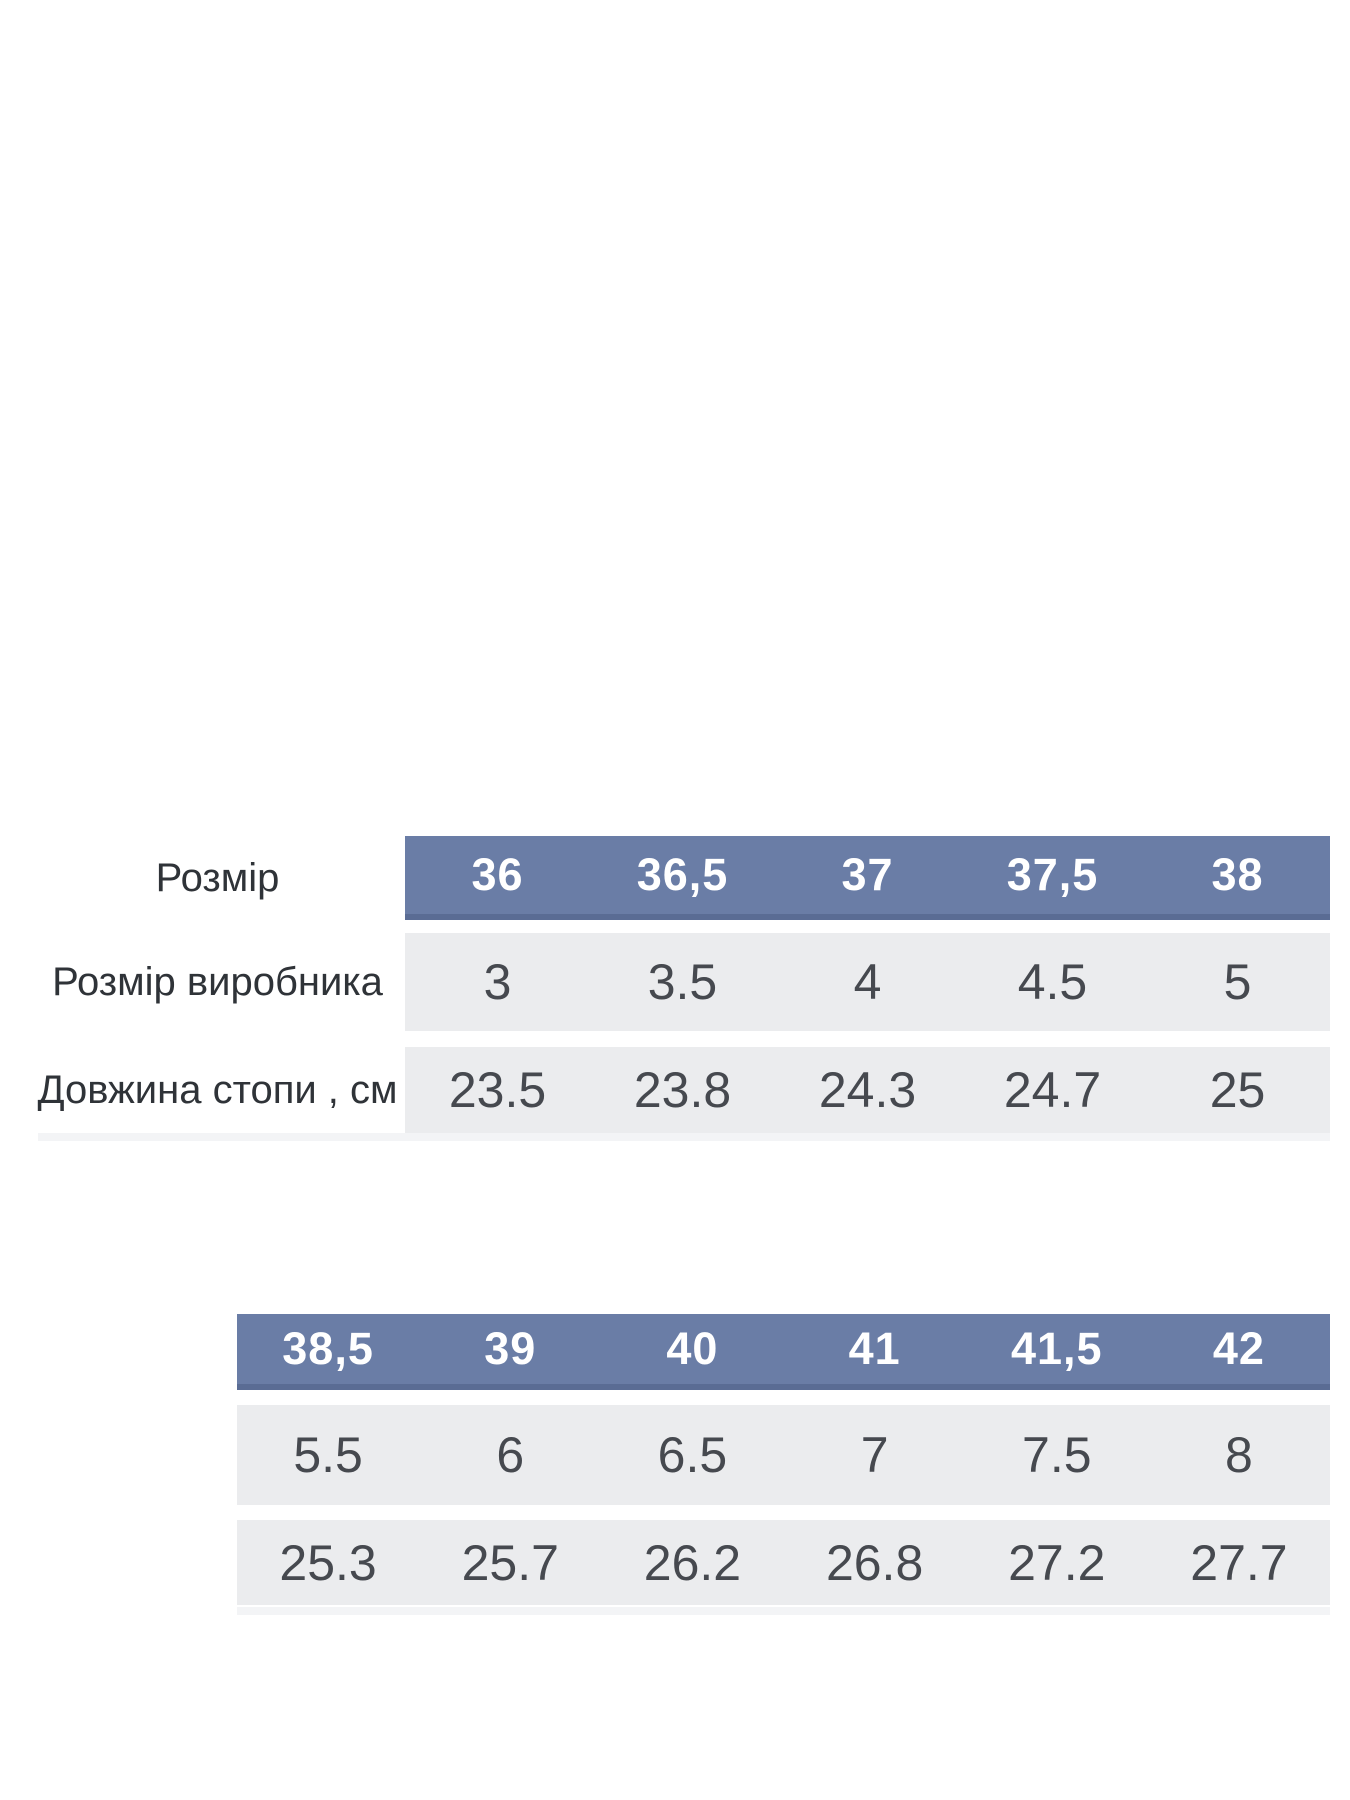 Image resolution: width=1350 pixels, height=1800 pixels. I want to click on size-header-cell: 41, so click(874, 1348).